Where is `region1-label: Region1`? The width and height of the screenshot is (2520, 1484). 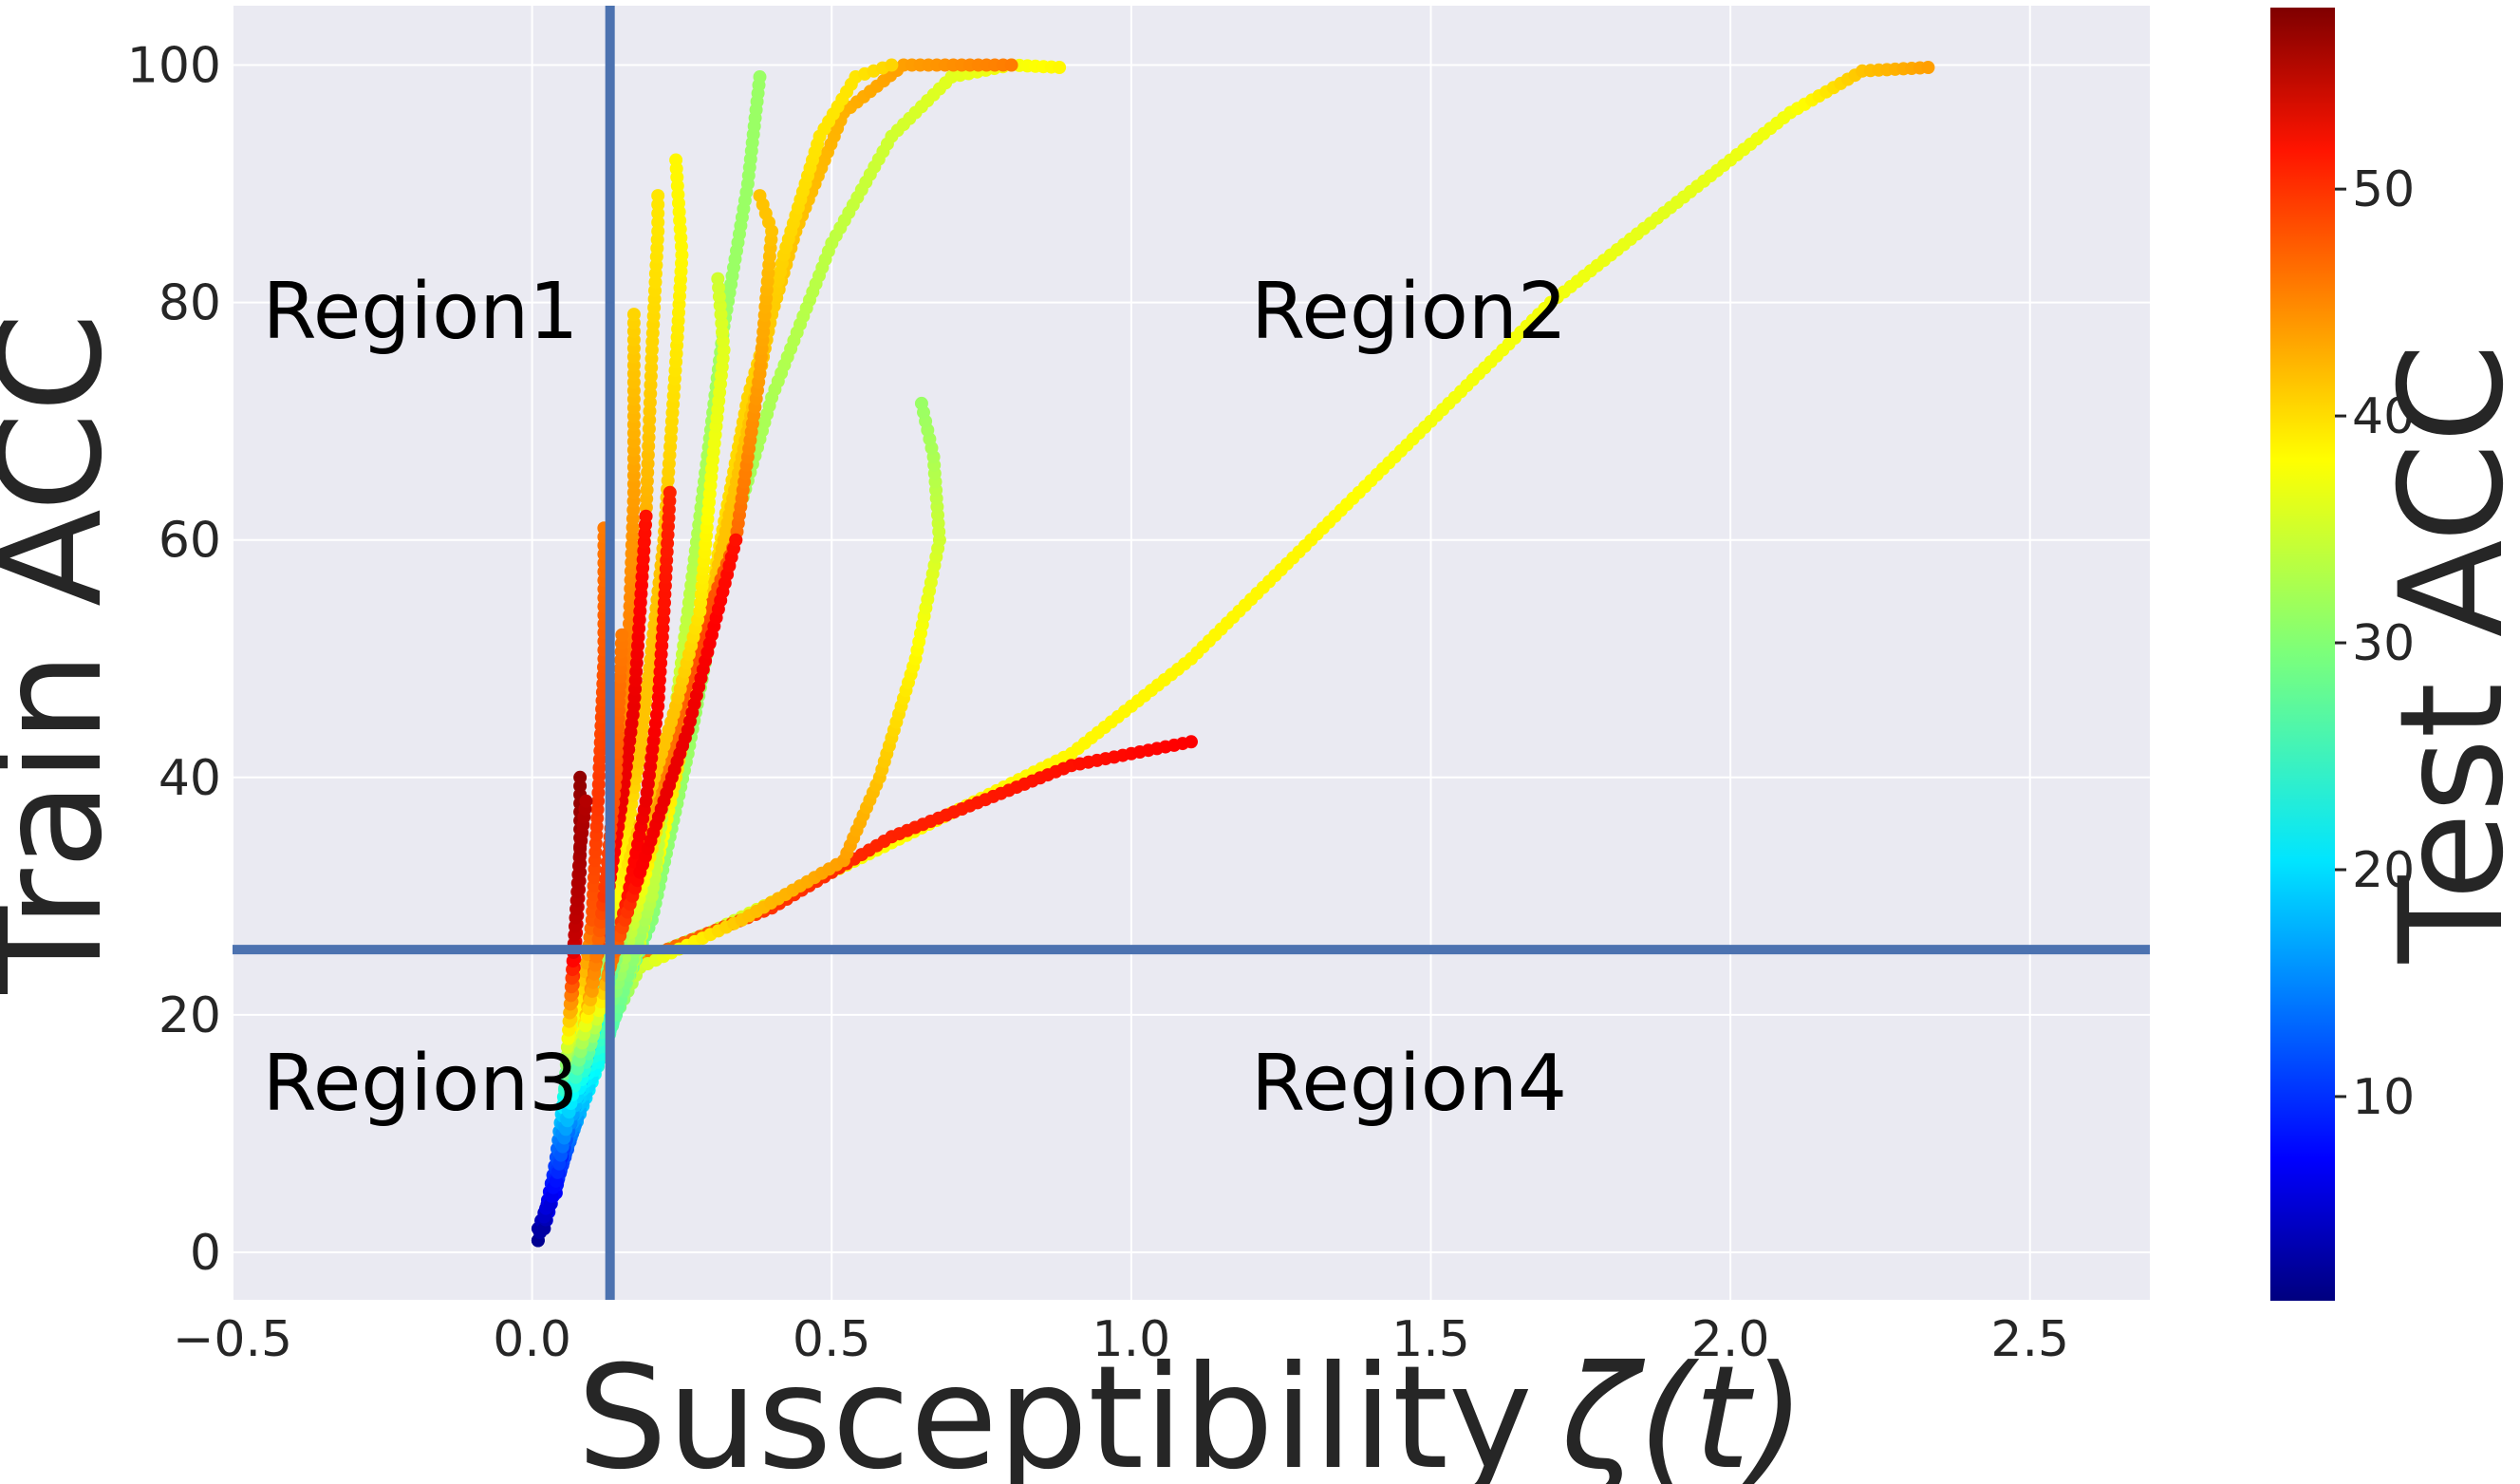
region1-label: Region1 is located at coordinates (421, 312).